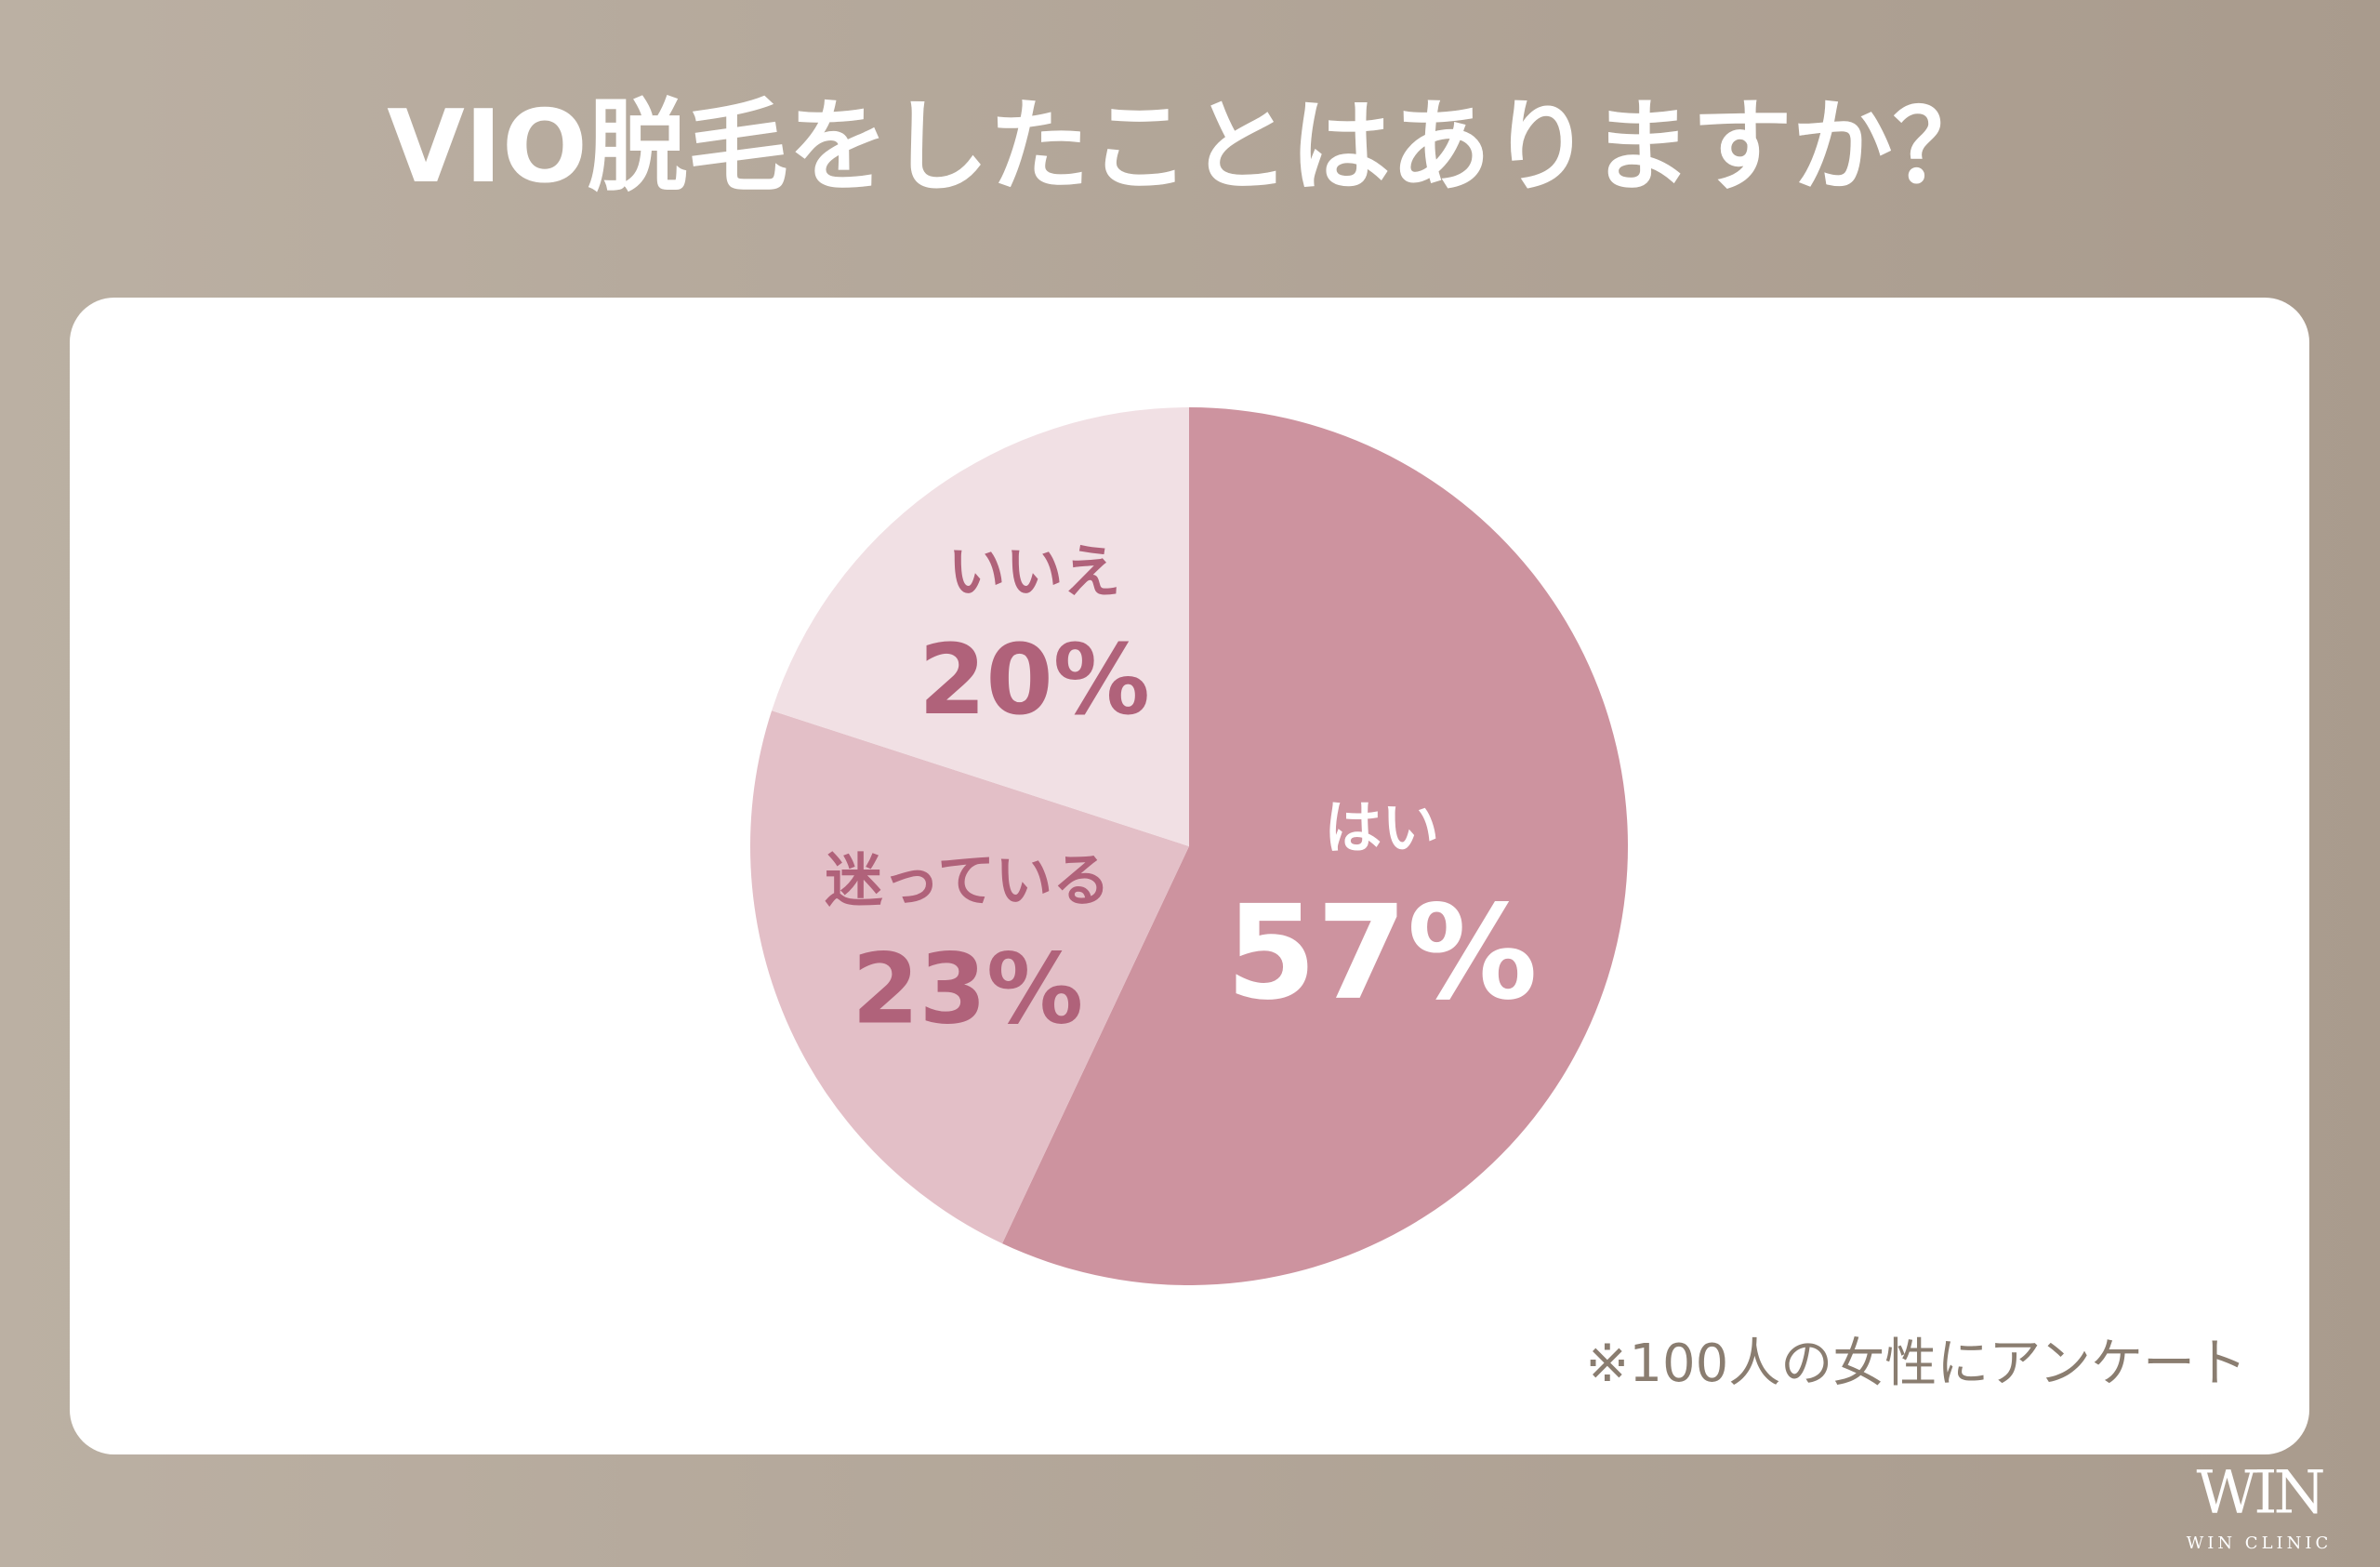  I want to click on value-label: 57%, so click(1382, 953).